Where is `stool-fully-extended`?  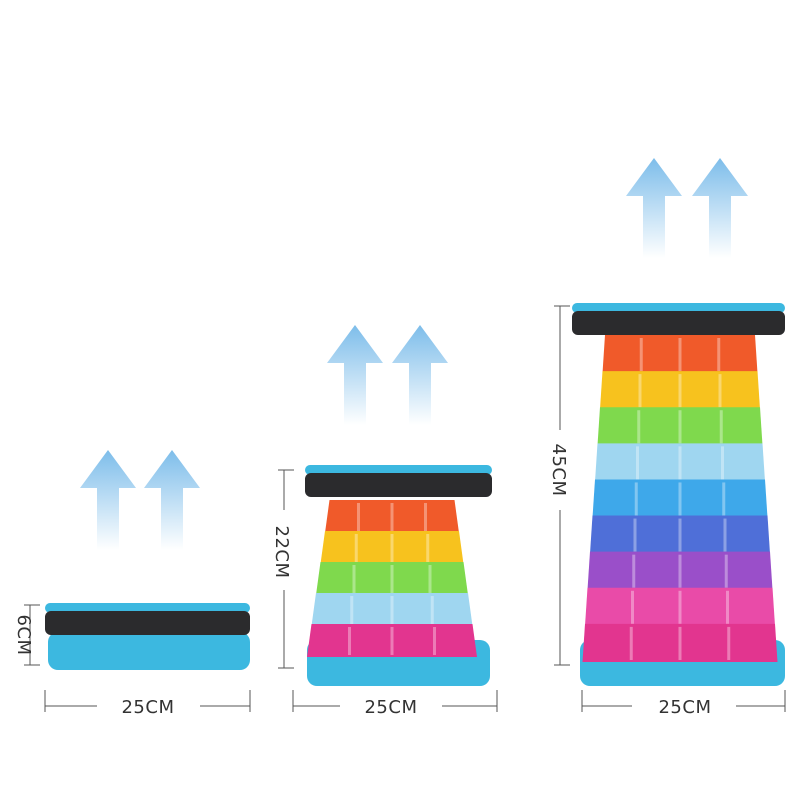
stool-fully-extended is located at coordinates (678, 494).